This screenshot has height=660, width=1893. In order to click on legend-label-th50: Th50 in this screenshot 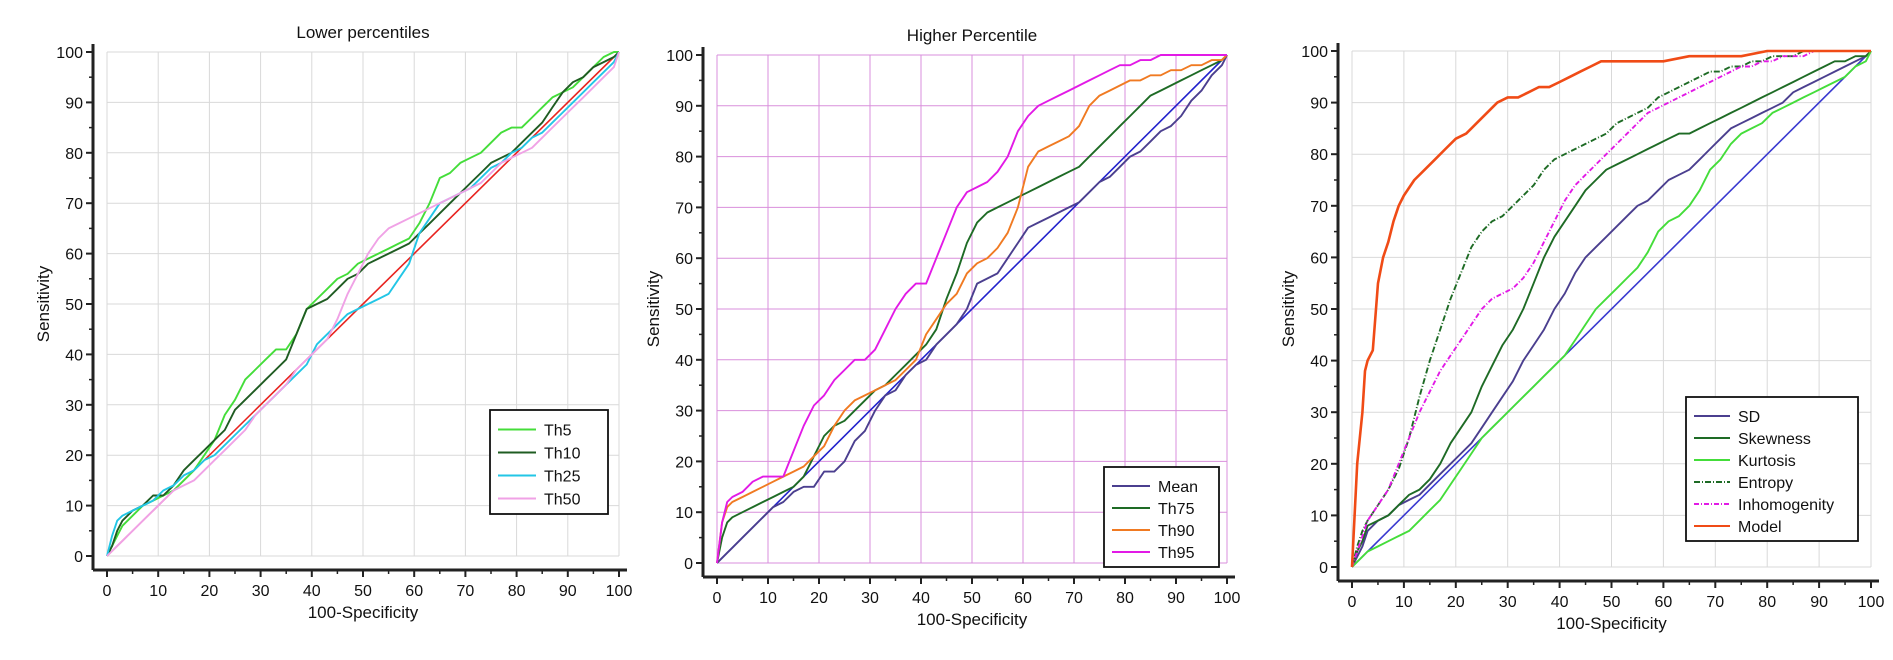, I will do `click(562, 500)`.